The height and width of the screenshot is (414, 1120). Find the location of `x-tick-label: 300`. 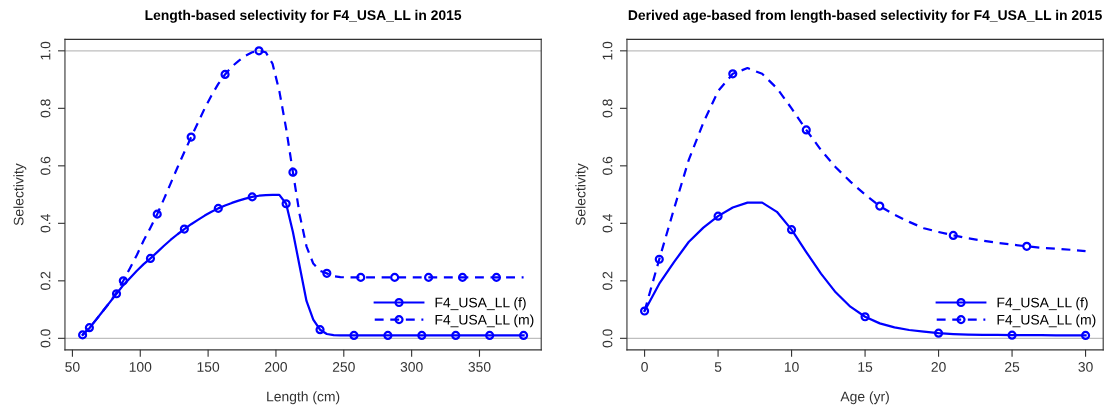

x-tick-label: 300 is located at coordinates (411, 367).